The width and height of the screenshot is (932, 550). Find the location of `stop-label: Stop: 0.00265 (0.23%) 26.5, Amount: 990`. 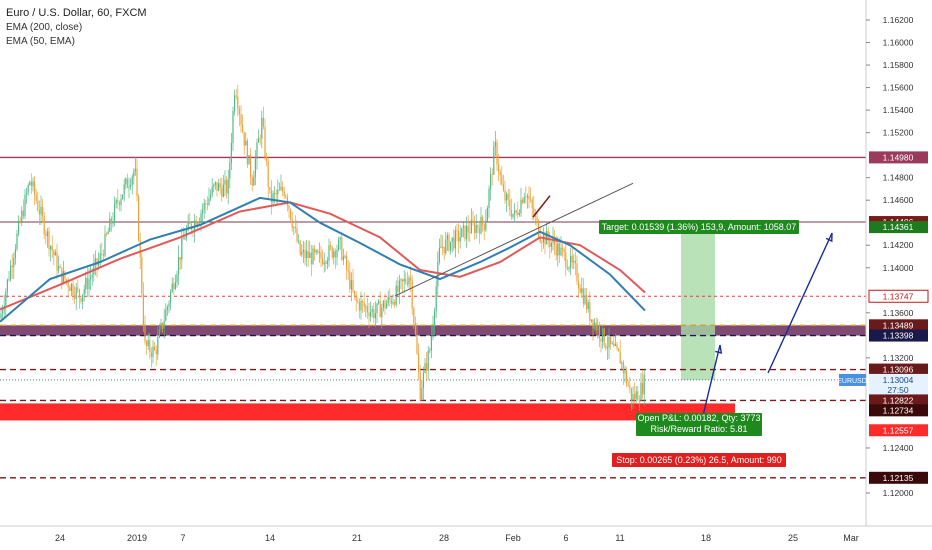

stop-label: Stop: 0.00265 (0.23%) 26.5, Amount: 990 is located at coordinates (699, 460).